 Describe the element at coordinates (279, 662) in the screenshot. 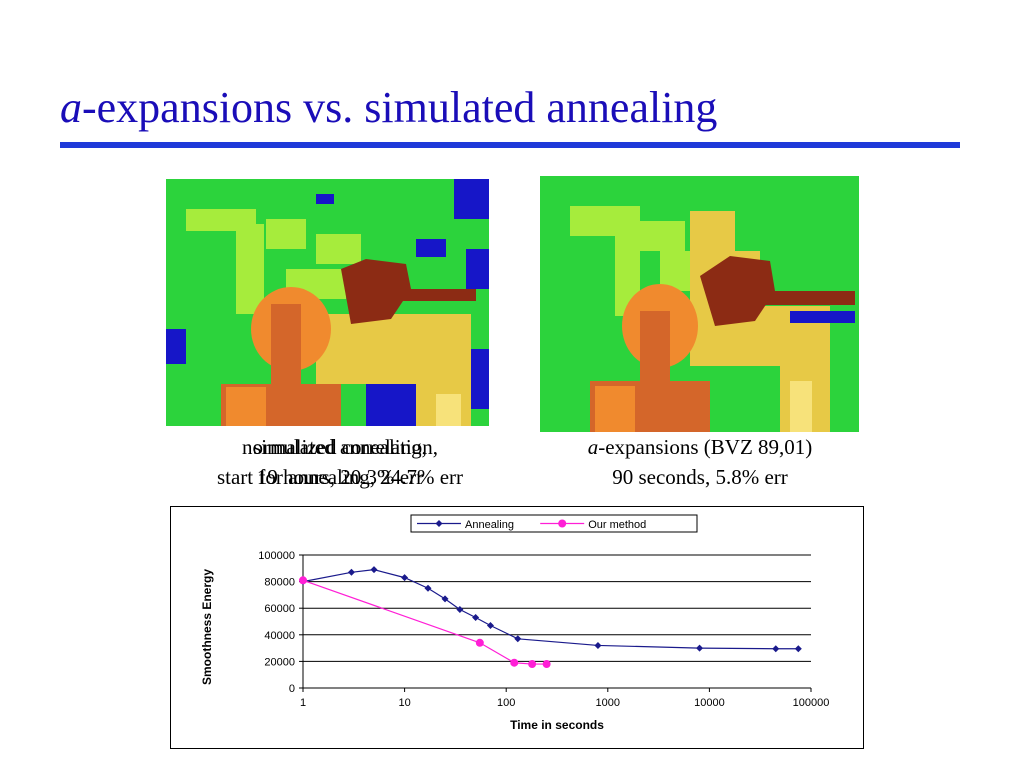

I see `y-tick-label: 20000` at that location.